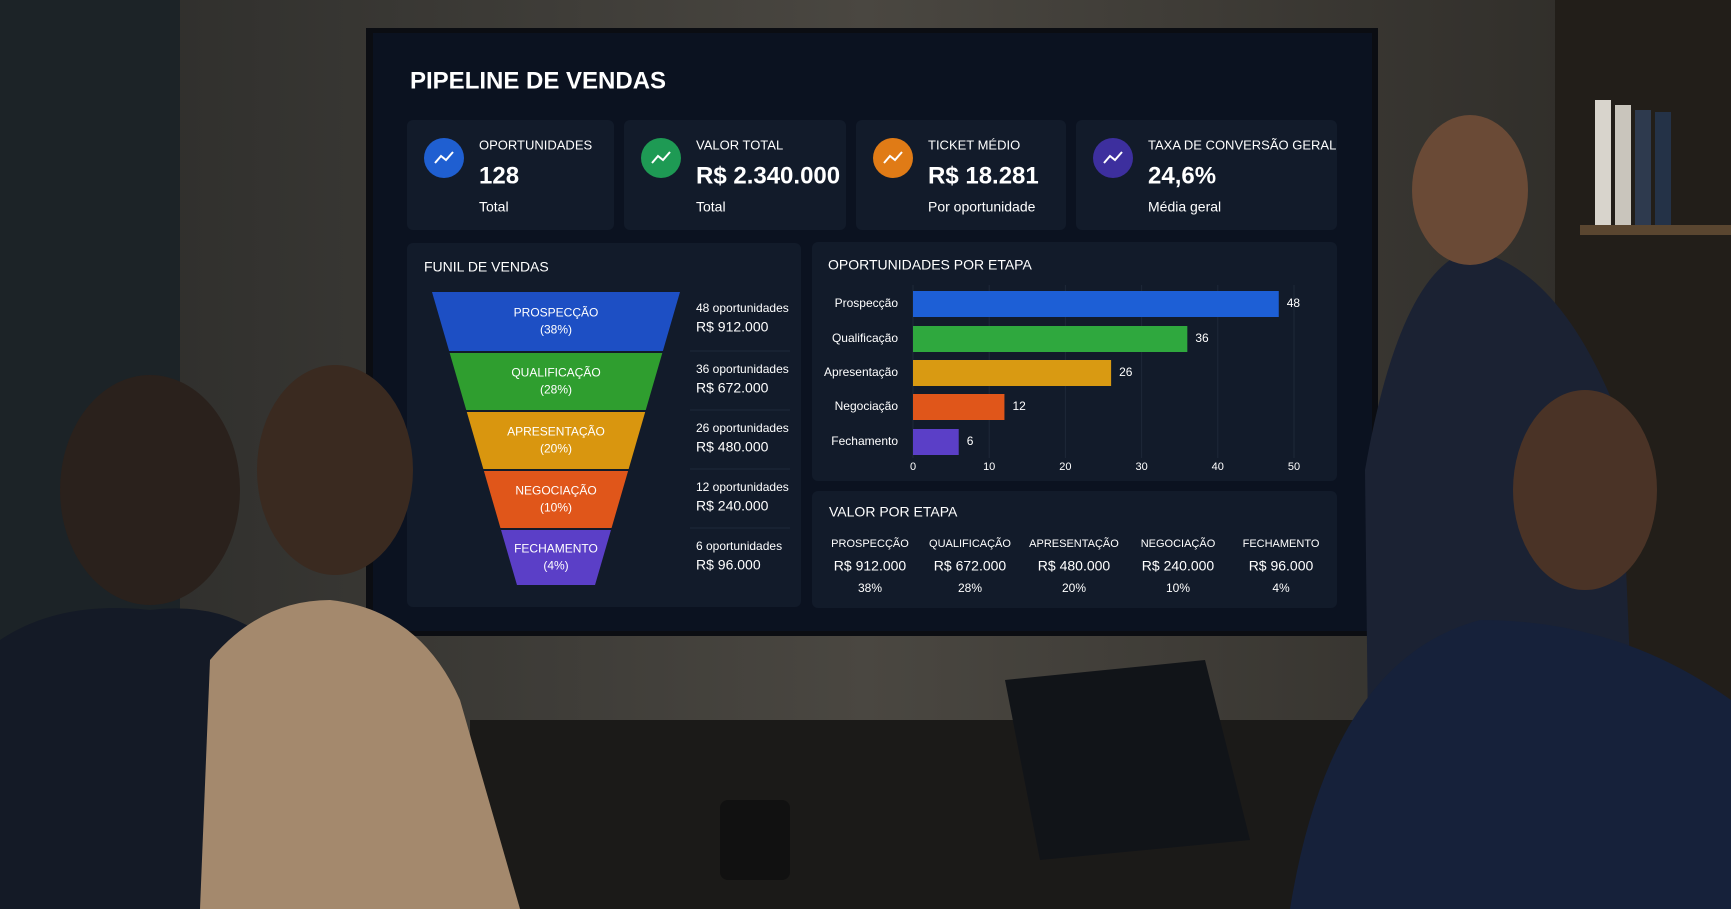 This screenshot has height=909, width=1731. Describe the element at coordinates (865, 338) in the screenshot. I see `y-tick-label: Qualificação` at that location.